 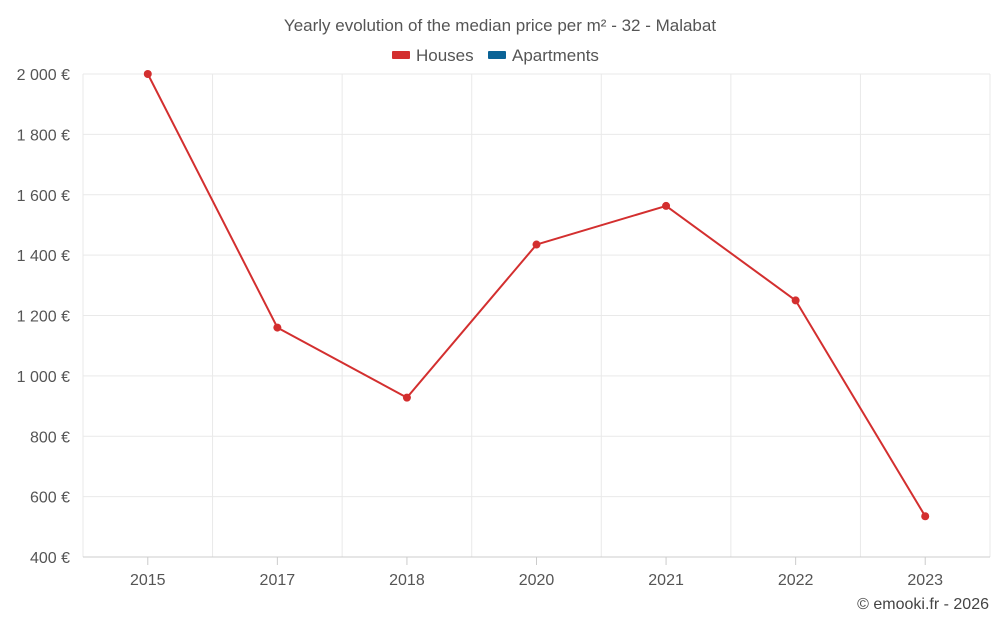 I want to click on data-point-houses-2023, so click(x=925, y=516).